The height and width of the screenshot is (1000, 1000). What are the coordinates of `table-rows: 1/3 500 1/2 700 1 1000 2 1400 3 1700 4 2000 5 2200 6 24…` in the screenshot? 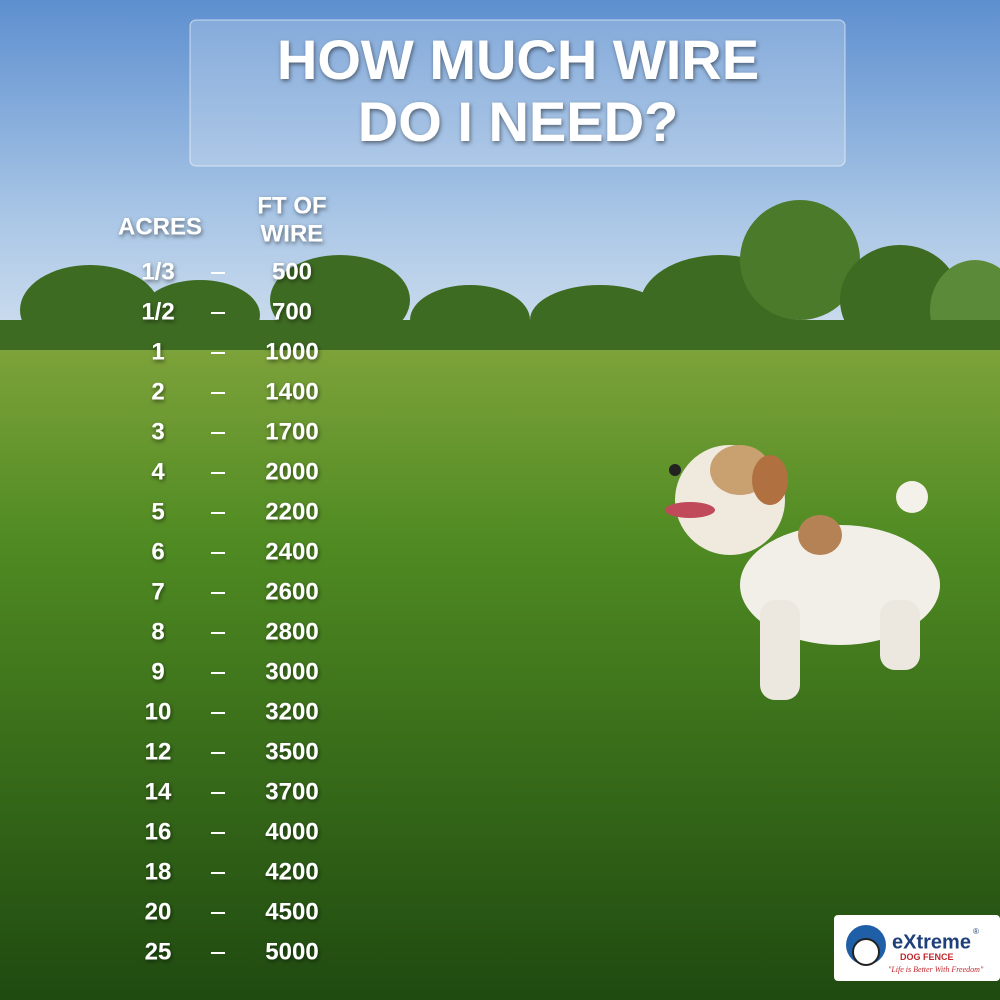 It's located at (229, 611).